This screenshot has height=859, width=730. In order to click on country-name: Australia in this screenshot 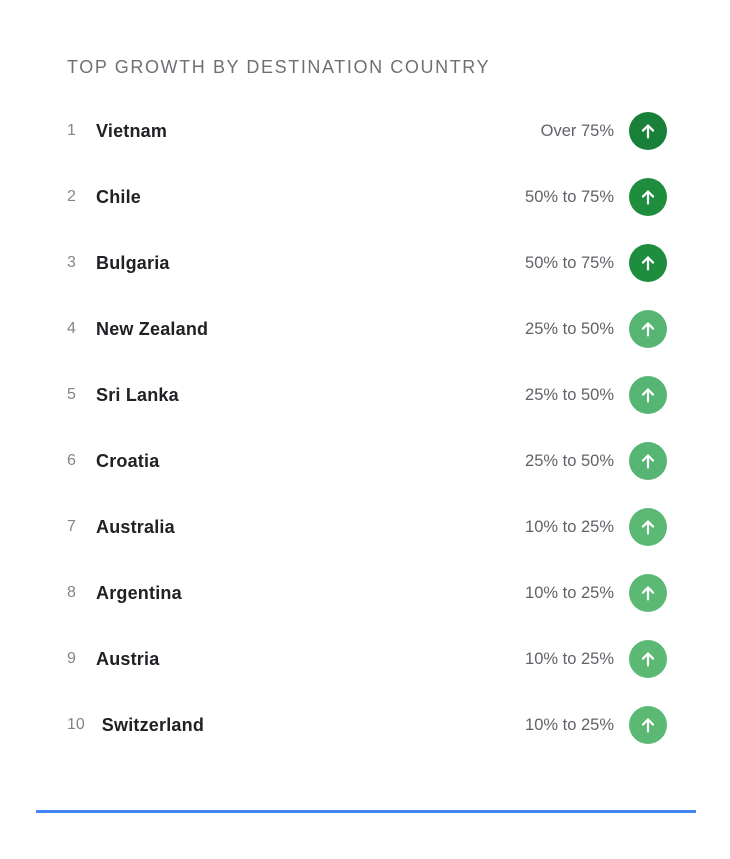, I will do `click(135, 526)`.